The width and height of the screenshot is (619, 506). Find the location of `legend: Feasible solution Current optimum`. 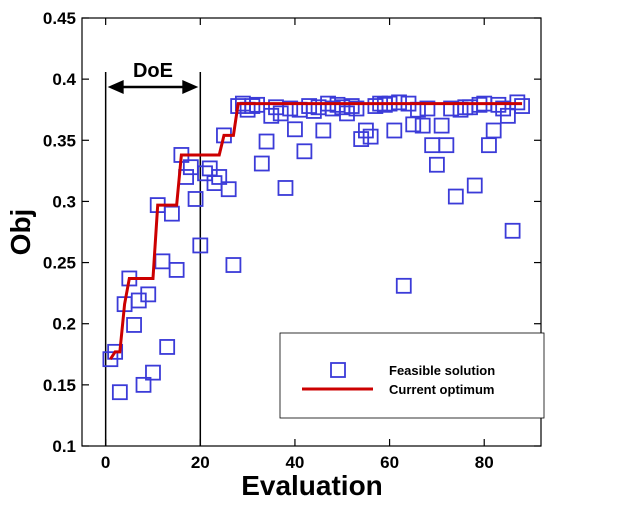

legend: Feasible solution Current optimum is located at coordinates (412, 375).